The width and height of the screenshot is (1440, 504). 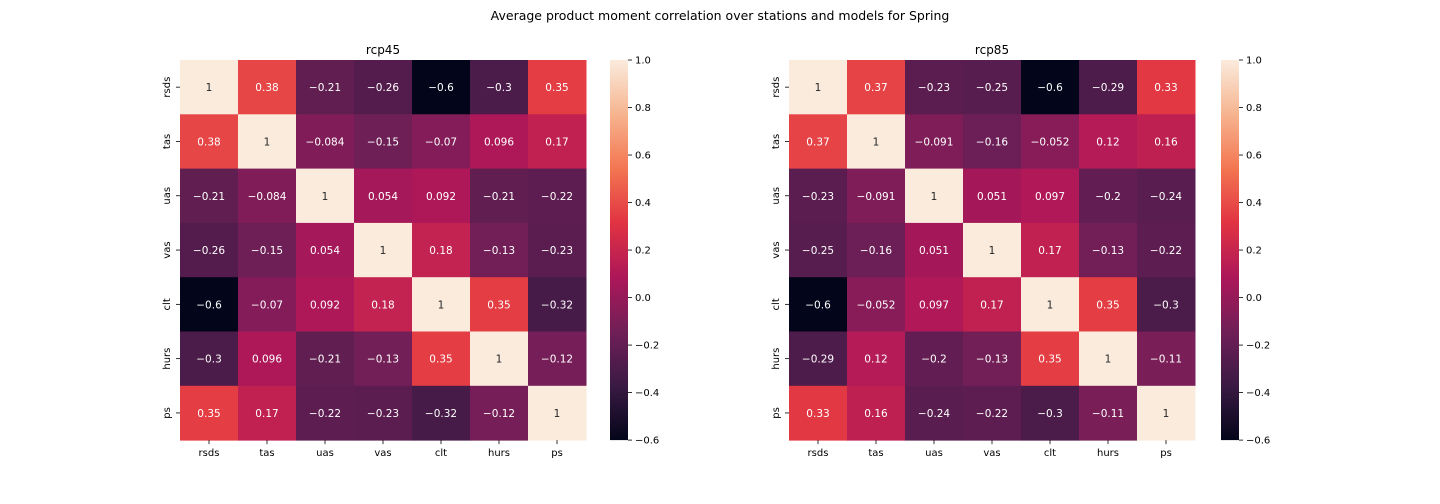 What do you see at coordinates (817, 414) in the screenshot?
I see `cell-value-label: 0.33` at bounding box center [817, 414].